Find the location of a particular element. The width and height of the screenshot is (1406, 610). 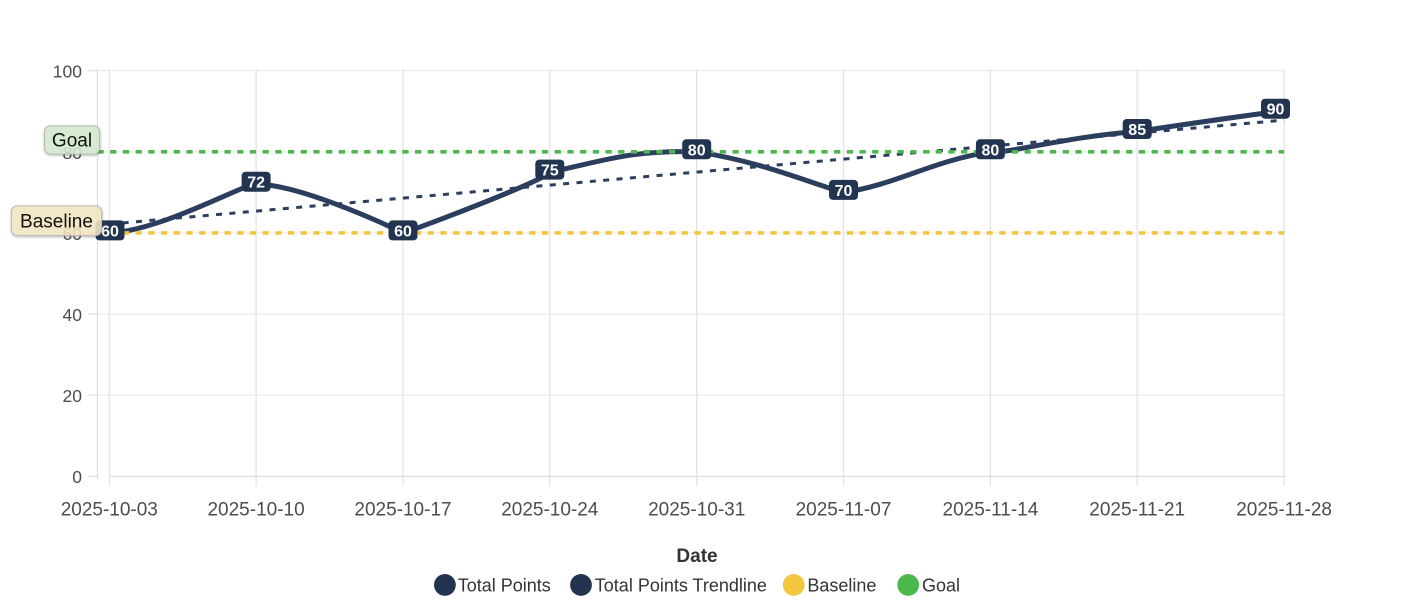

svg-text: 20 is located at coordinates (73, 396).